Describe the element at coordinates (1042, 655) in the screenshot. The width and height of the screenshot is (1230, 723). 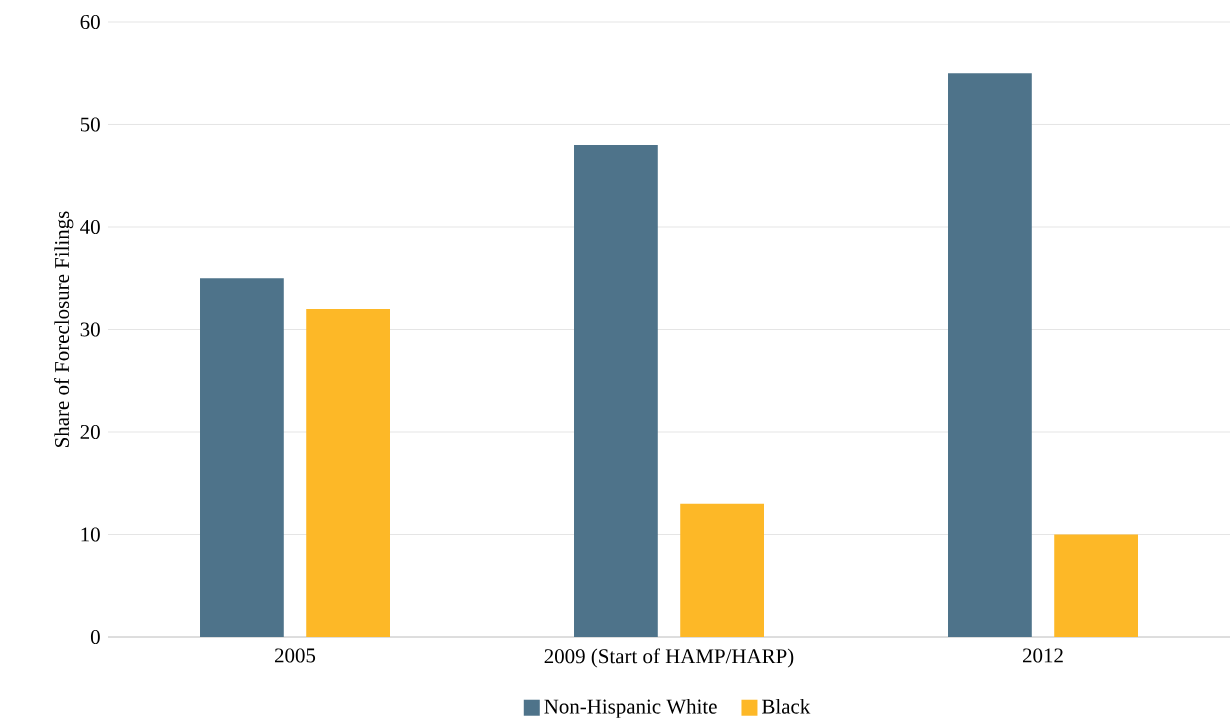
I see `x-tick-label: 2012` at that location.